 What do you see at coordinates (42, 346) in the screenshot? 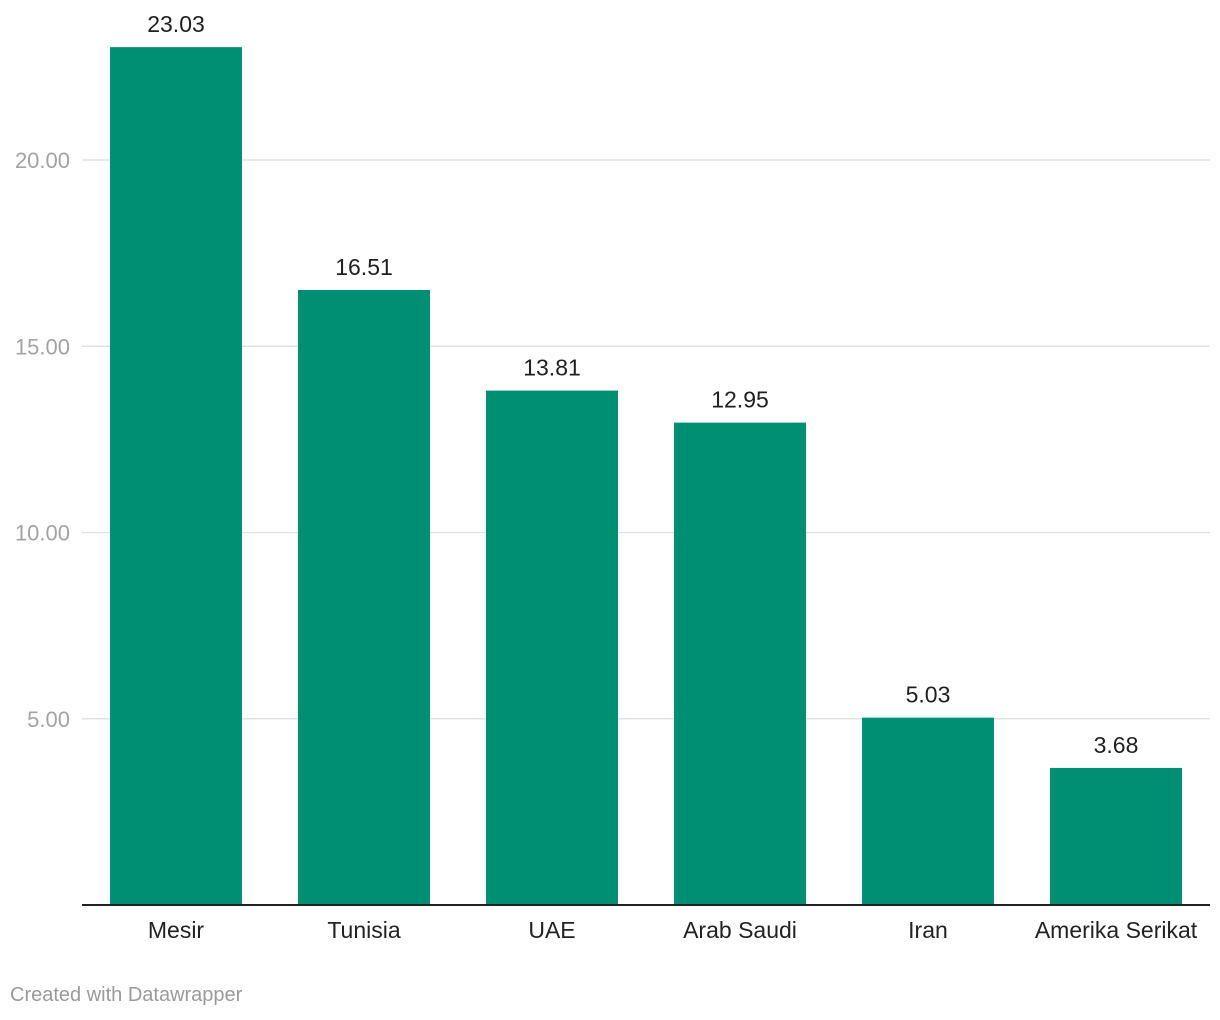
I see `y-tick-label: 15.00` at bounding box center [42, 346].